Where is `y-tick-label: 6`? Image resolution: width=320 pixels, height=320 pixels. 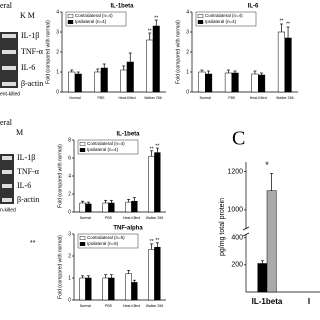
y-tick-label: 6 is located at coordinates (69, 158).